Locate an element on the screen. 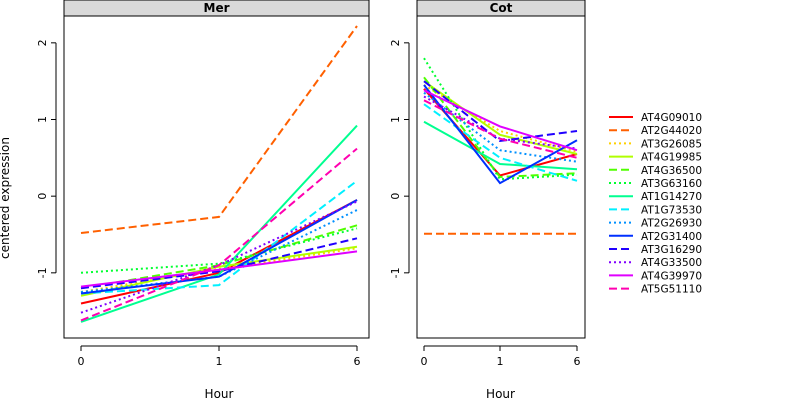 Image resolution: width=800 pixels, height=404 pixels. legend-label: AT3G16290 is located at coordinates (671, 250).